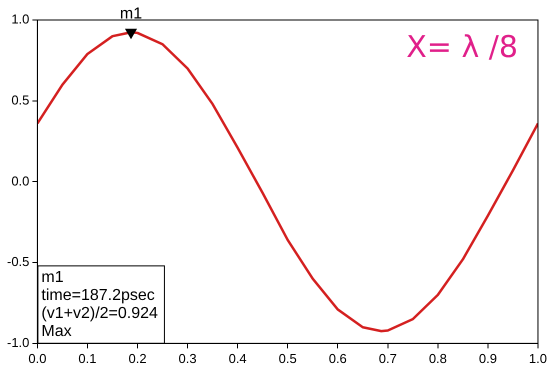 The height and width of the screenshot is (374, 550). I want to click on y-tick-label: -1.0, so click(18, 342).